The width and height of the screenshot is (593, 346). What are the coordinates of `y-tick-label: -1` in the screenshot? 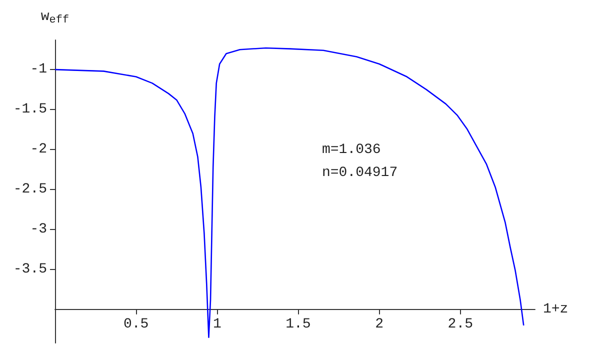 It's located at (38, 70).